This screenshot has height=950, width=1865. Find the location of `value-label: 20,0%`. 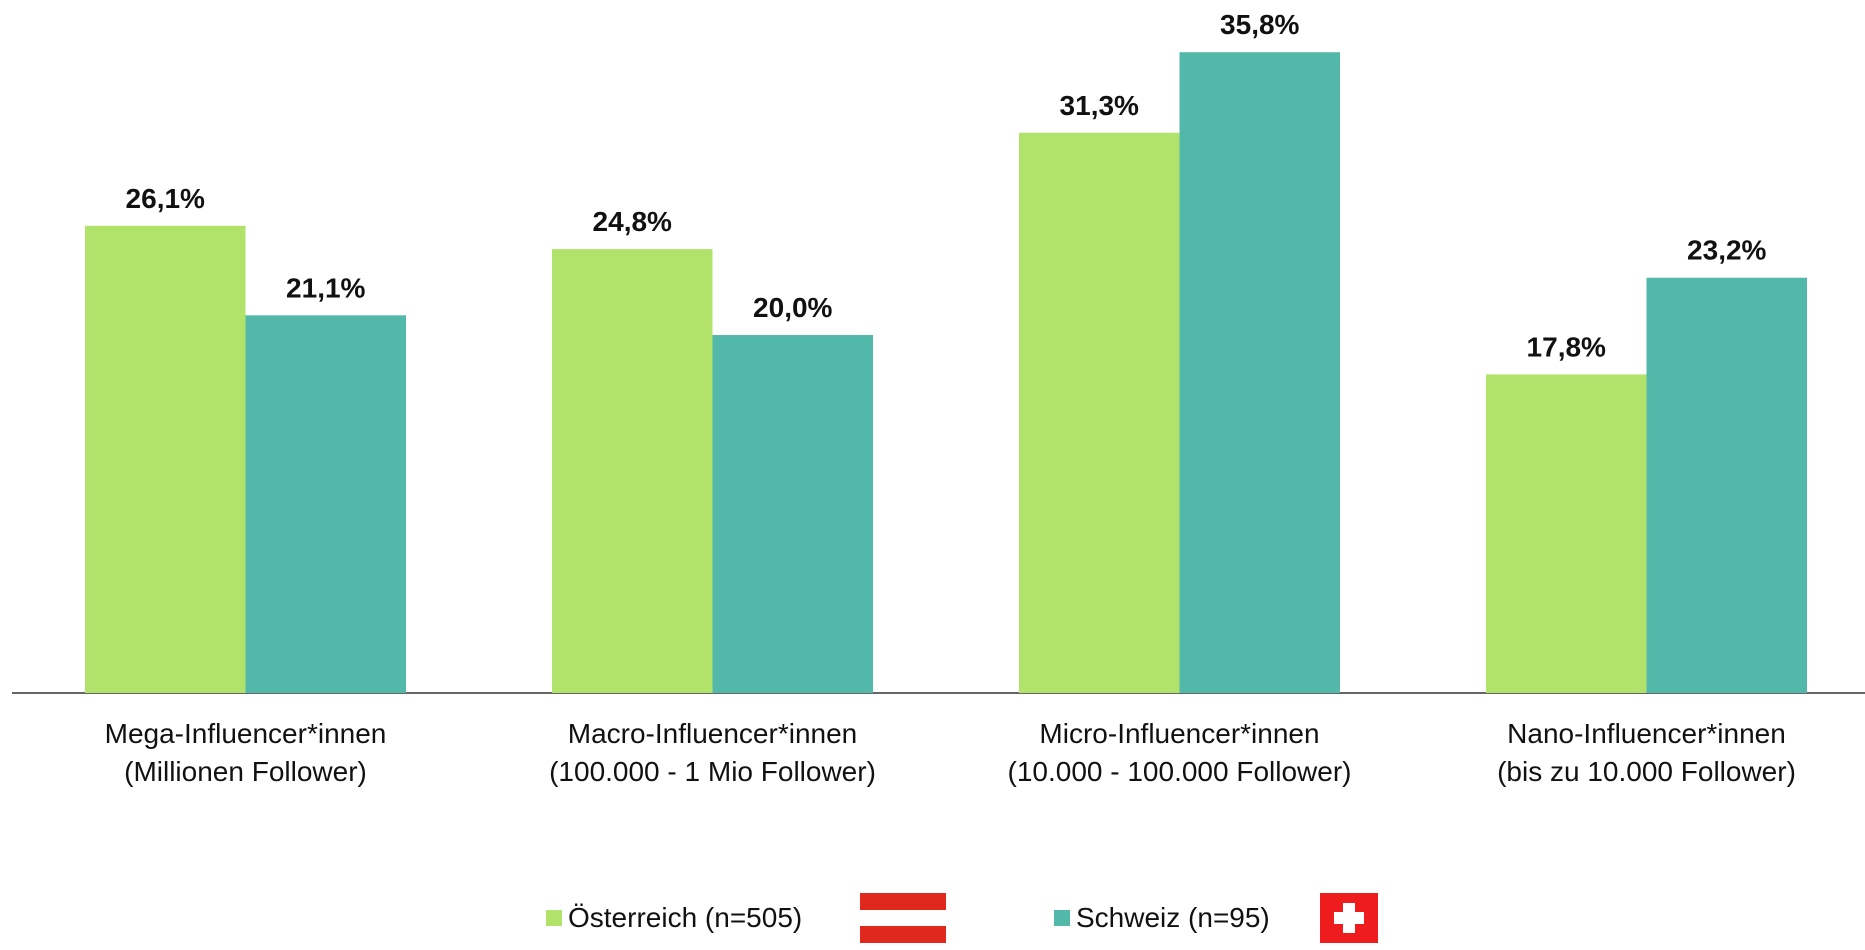

value-label: 20,0% is located at coordinates (792, 307).